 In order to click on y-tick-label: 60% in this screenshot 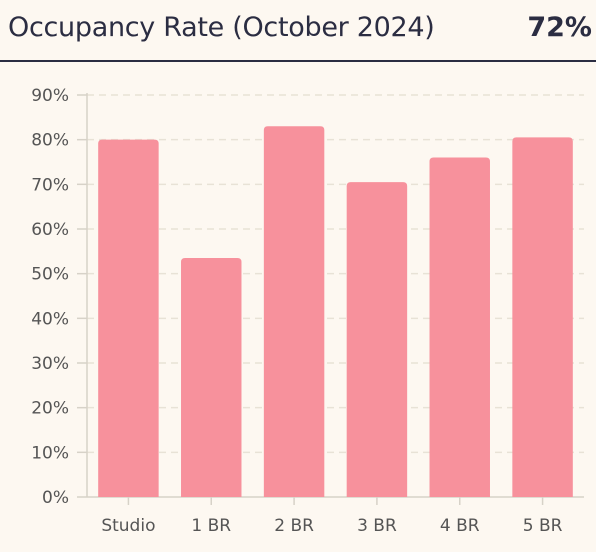, I will do `click(50, 230)`.